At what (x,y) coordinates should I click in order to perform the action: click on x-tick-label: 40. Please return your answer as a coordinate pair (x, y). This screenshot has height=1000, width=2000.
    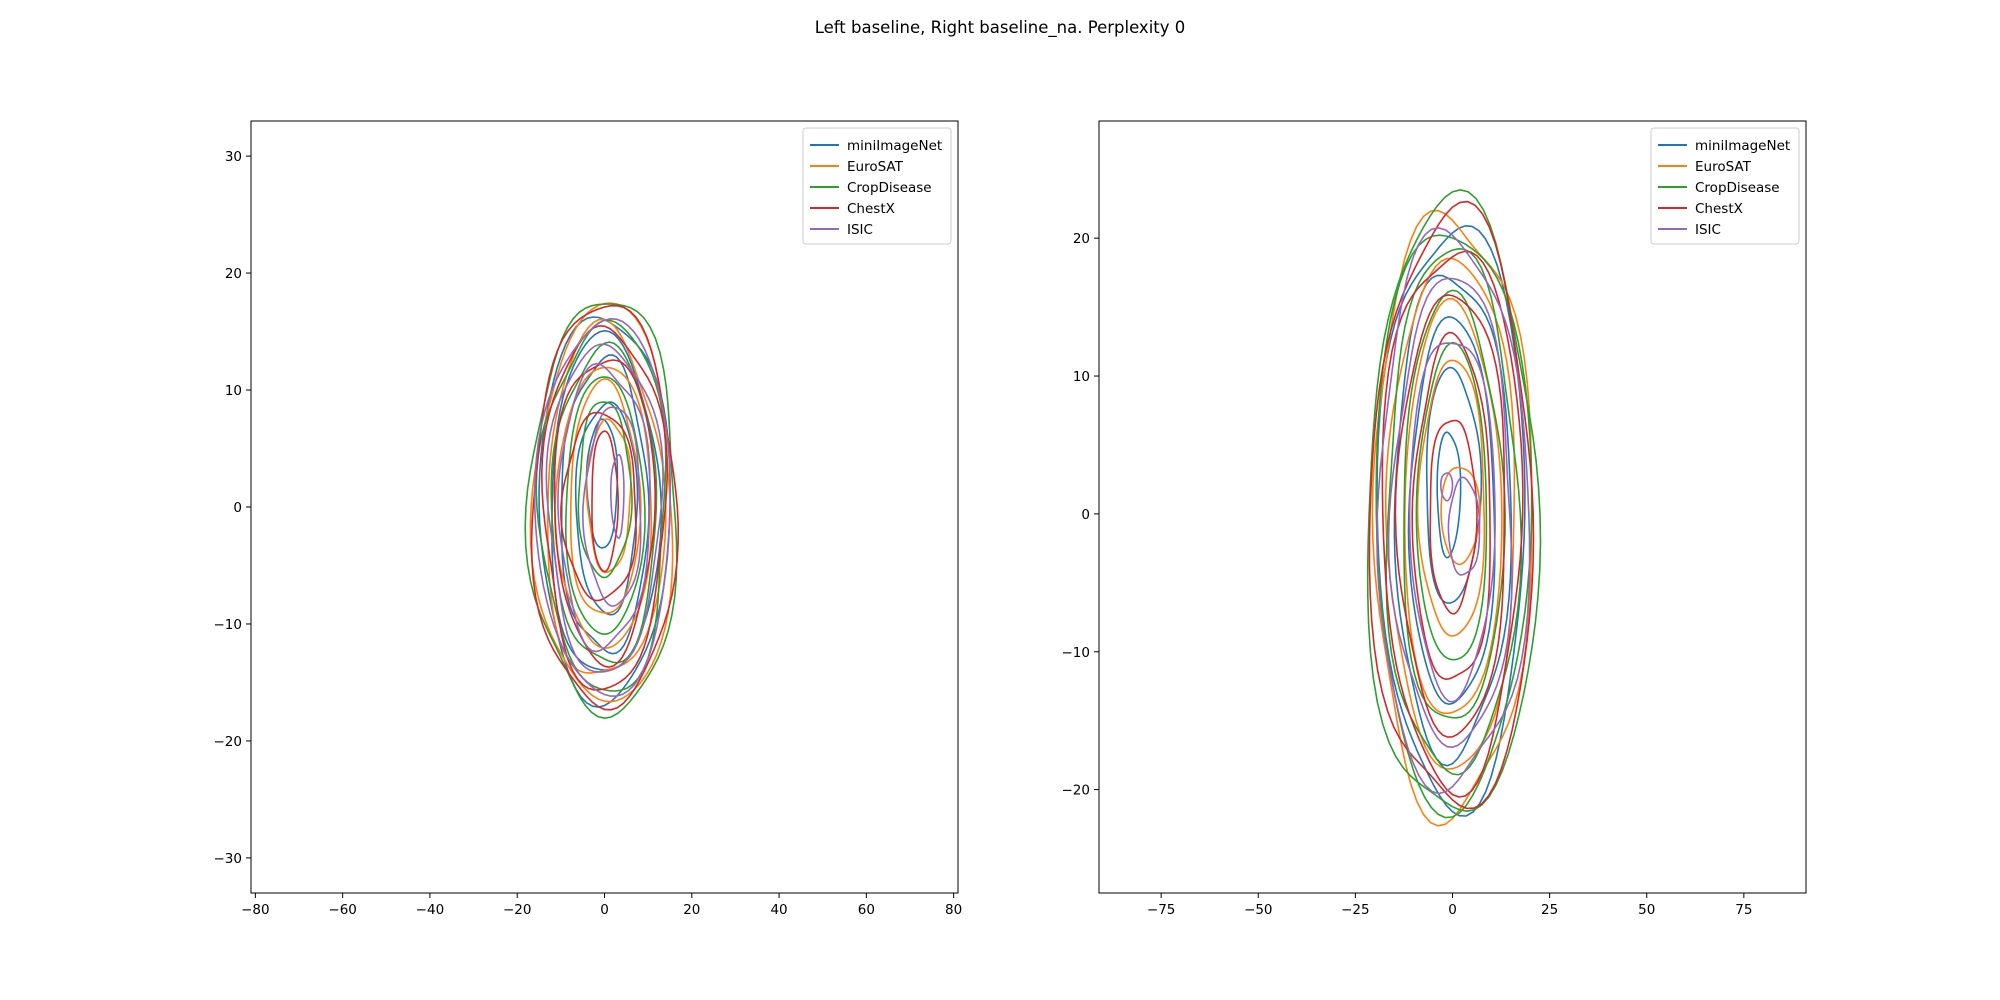
    Looking at the image, I should click on (778, 910).